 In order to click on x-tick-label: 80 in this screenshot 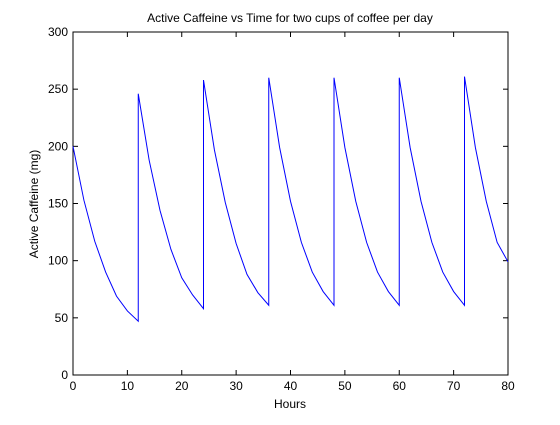, I will do `click(508, 386)`.